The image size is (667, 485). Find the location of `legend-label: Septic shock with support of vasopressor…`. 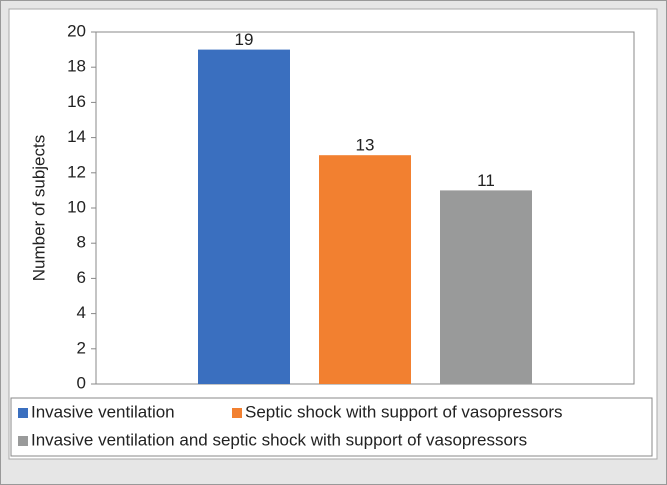

legend-label: Septic shock with support of vasopressor… is located at coordinates (403, 411).